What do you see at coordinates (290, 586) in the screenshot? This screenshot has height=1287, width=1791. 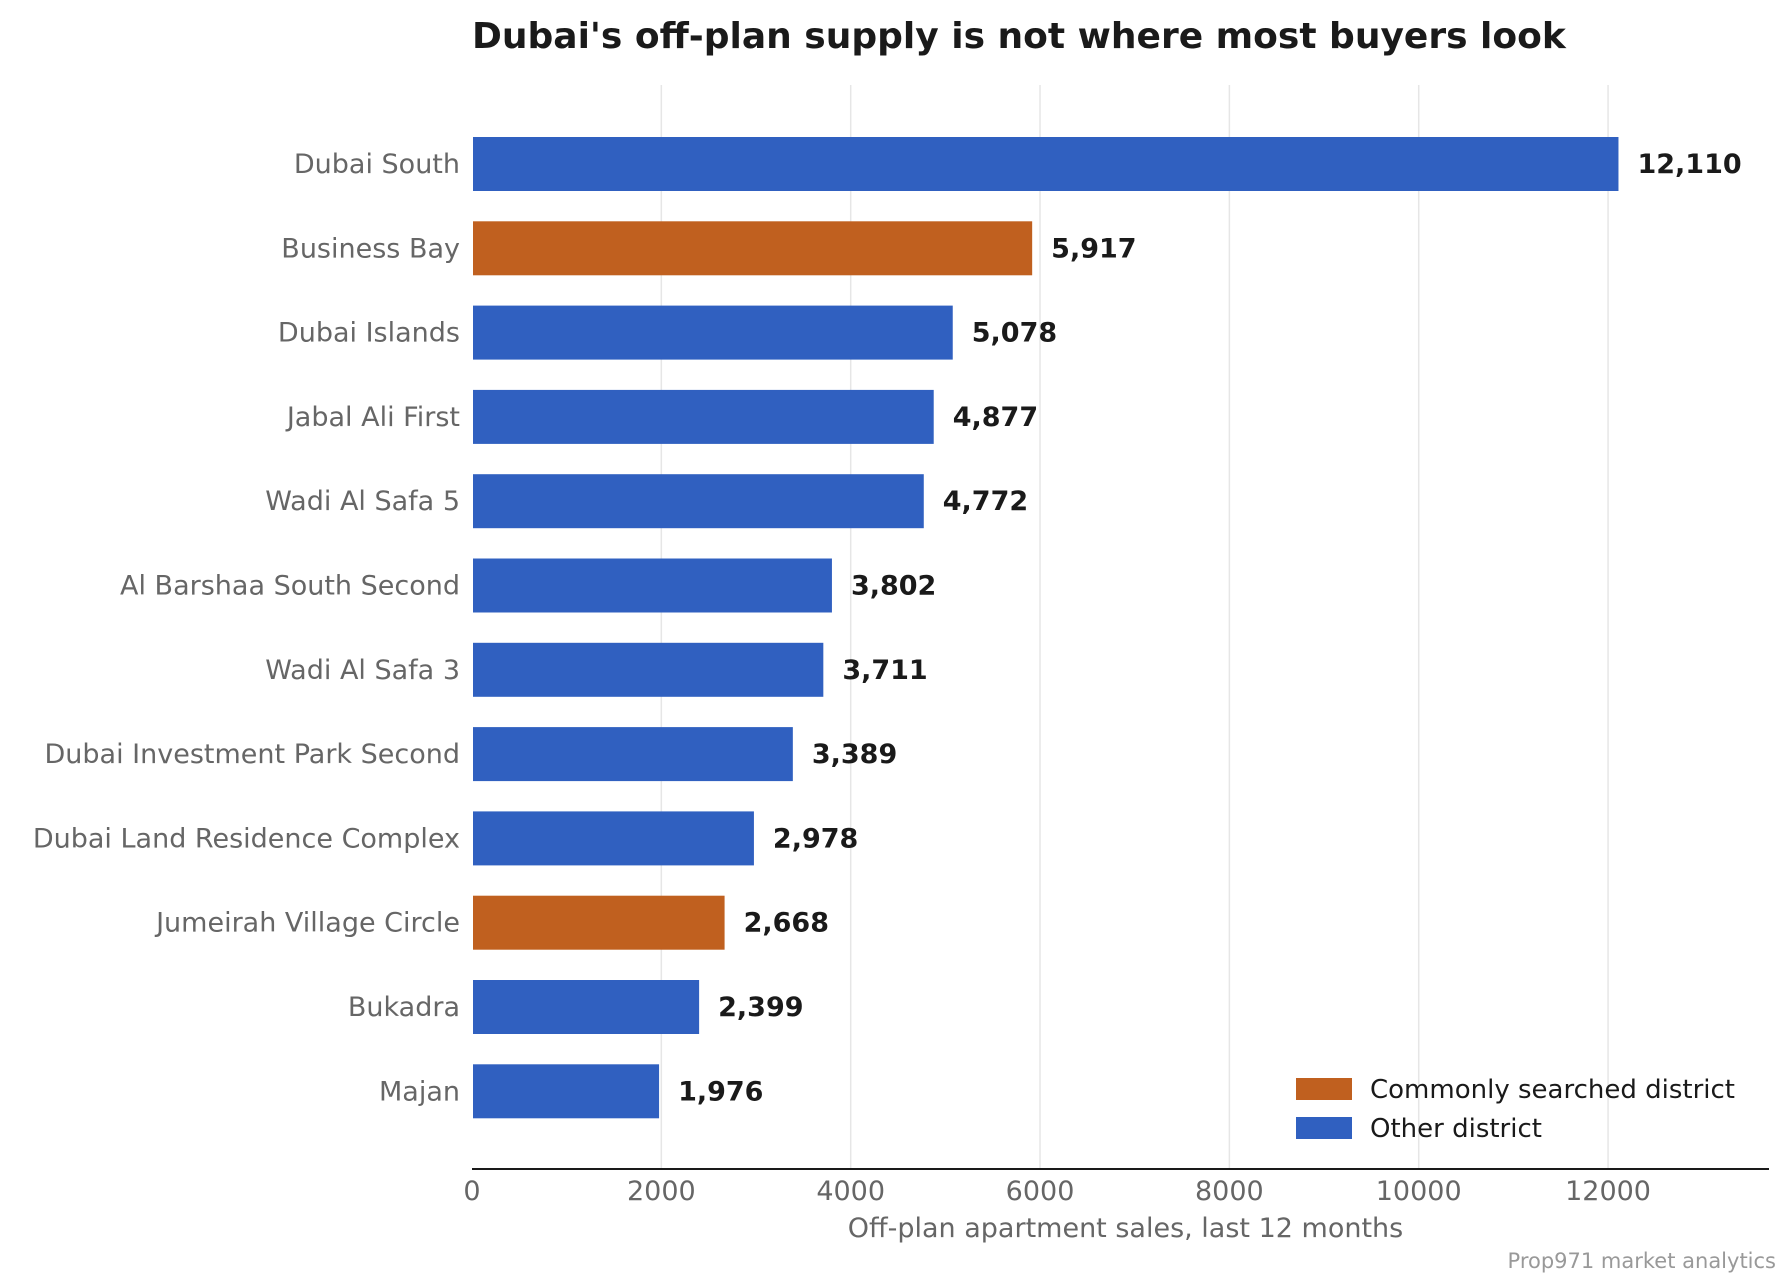 I see `category-label: Al Barshaa South Second` at bounding box center [290, 586].